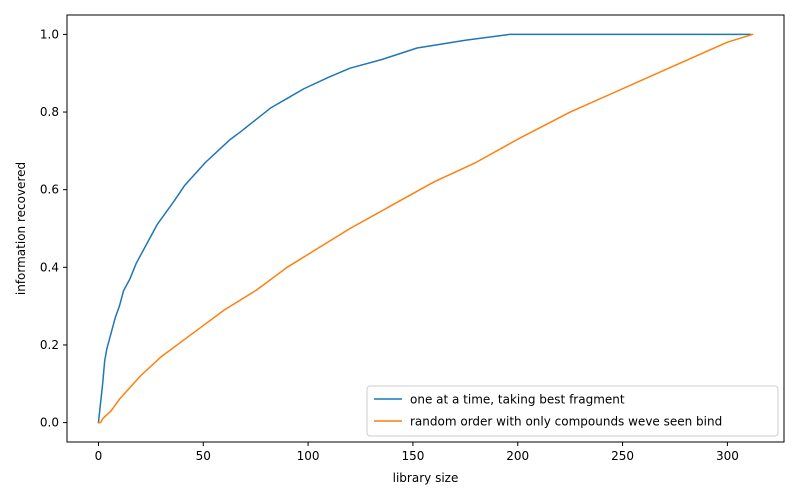  I want to click on y-tick-label: 0.8, so click(49, 112).